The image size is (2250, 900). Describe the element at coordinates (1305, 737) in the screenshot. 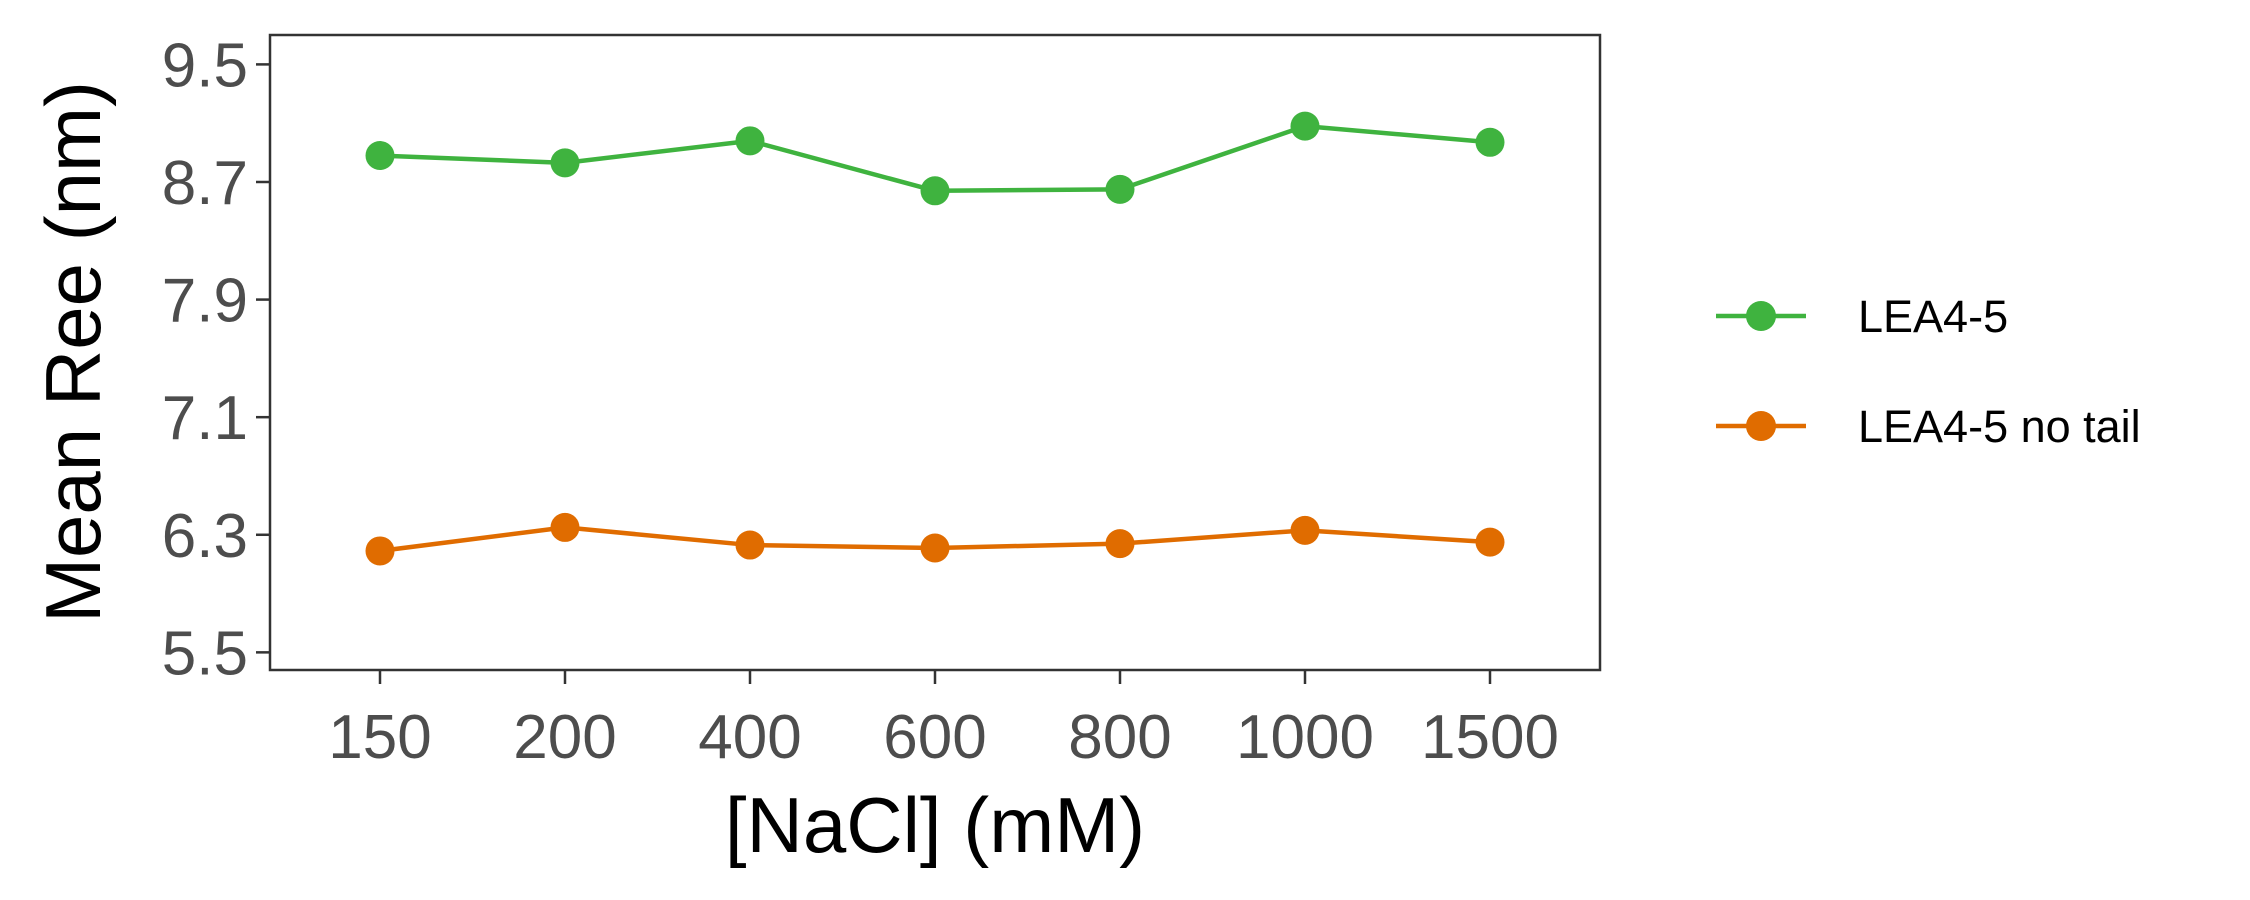

I see `x-tick-label: 1000` at that location.